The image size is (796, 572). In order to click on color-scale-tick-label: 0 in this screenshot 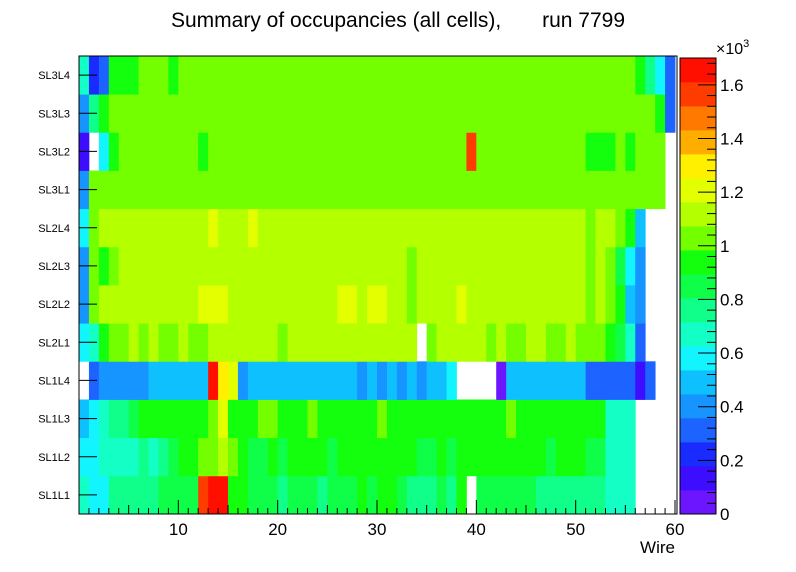, I will do `click(724, 514)`.